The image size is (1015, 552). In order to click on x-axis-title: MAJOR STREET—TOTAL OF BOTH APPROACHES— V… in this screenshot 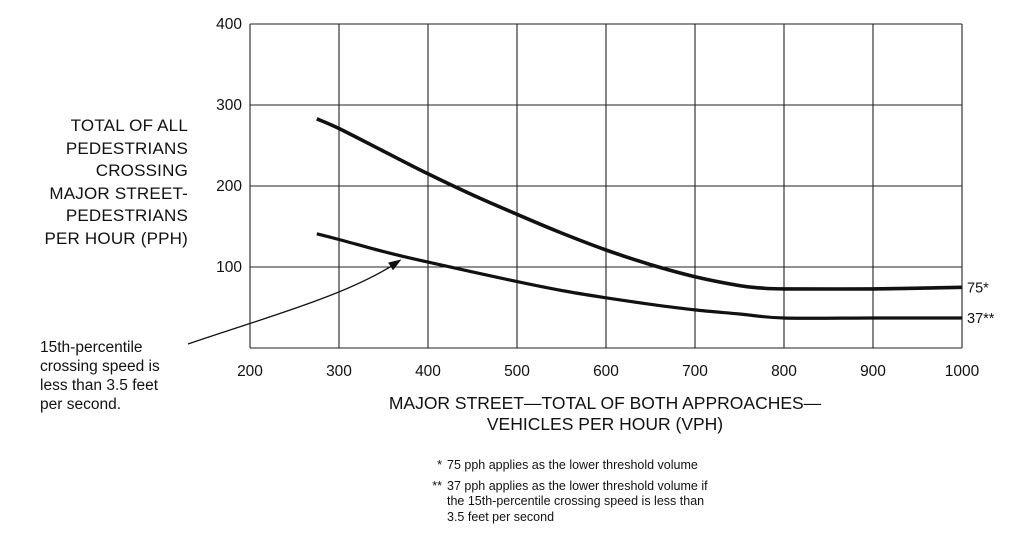, I will do `click(605, 413)`.